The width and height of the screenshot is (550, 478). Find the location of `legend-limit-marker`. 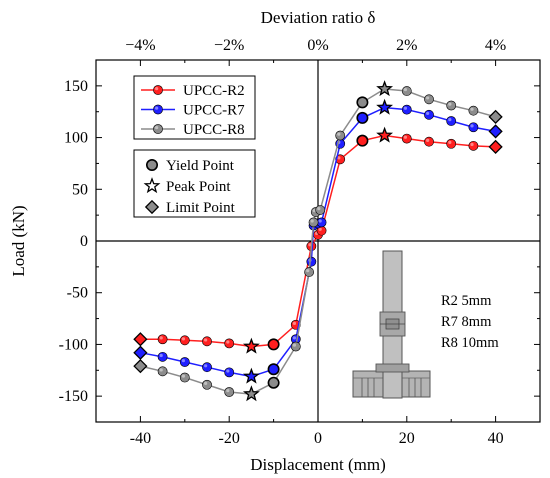

legend-limit-marker is located at coordinates (152, 207).